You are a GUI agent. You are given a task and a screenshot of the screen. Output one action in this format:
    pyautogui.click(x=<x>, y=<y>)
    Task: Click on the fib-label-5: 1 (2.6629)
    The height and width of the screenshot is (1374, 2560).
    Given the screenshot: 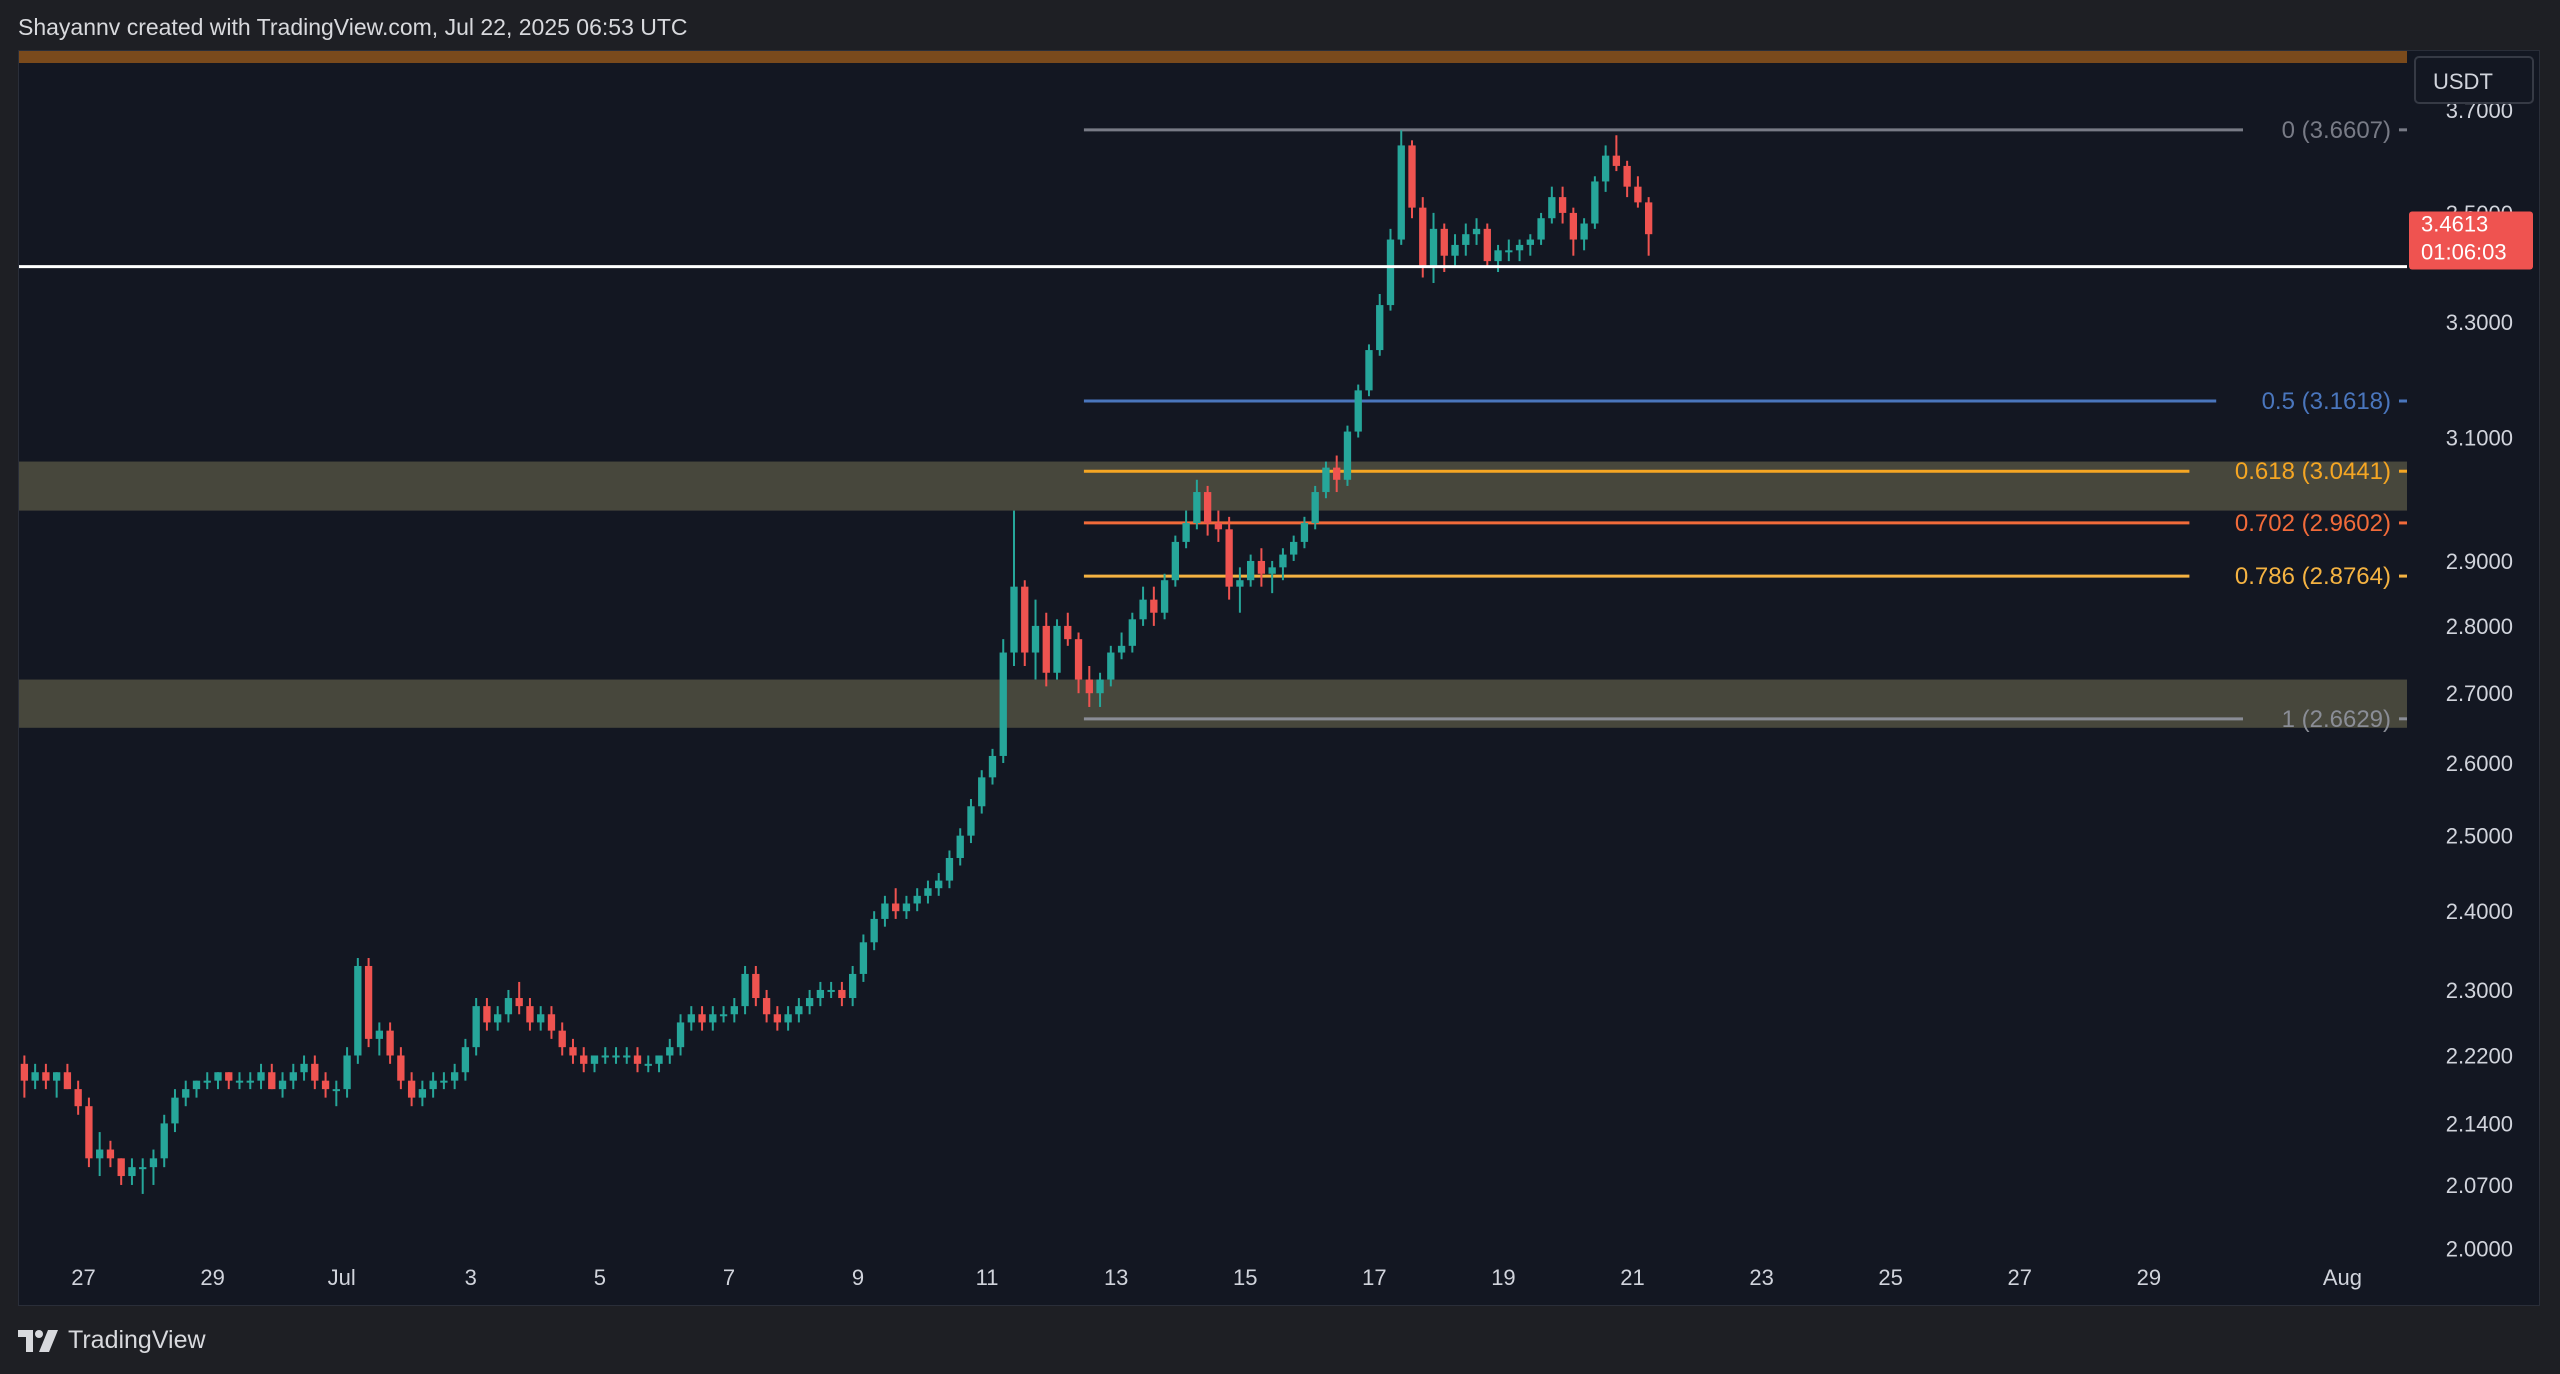 What is the action you would take?
    pyautogui.click(x=2336, y=719)
    